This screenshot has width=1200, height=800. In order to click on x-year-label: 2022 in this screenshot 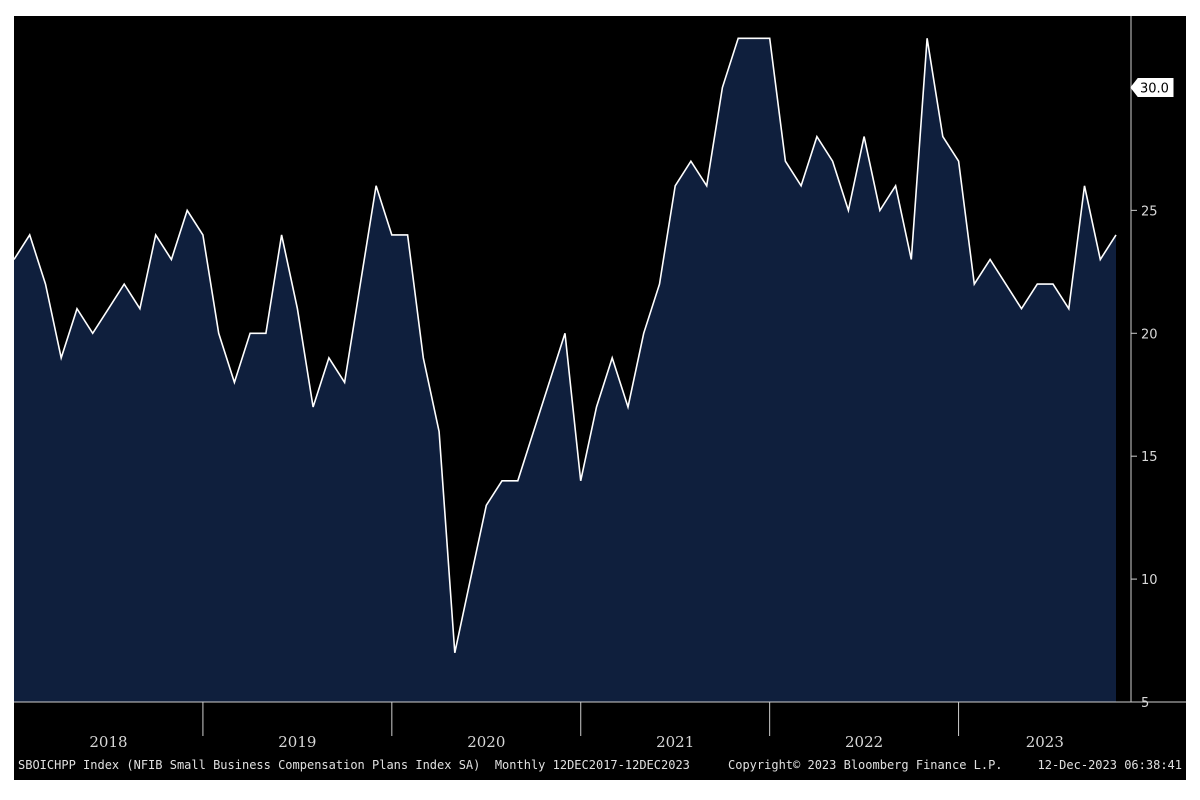, I will do `click(864, 742)`.